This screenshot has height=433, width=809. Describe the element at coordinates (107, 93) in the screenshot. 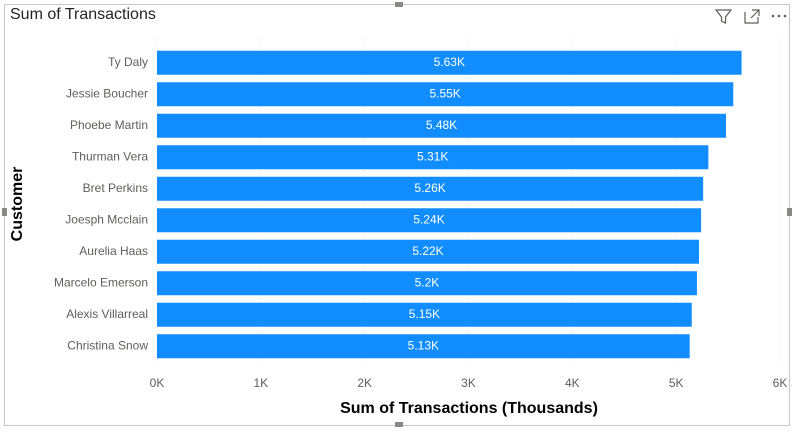

I see `y-tick-label: Jessie Boucher` at that location.